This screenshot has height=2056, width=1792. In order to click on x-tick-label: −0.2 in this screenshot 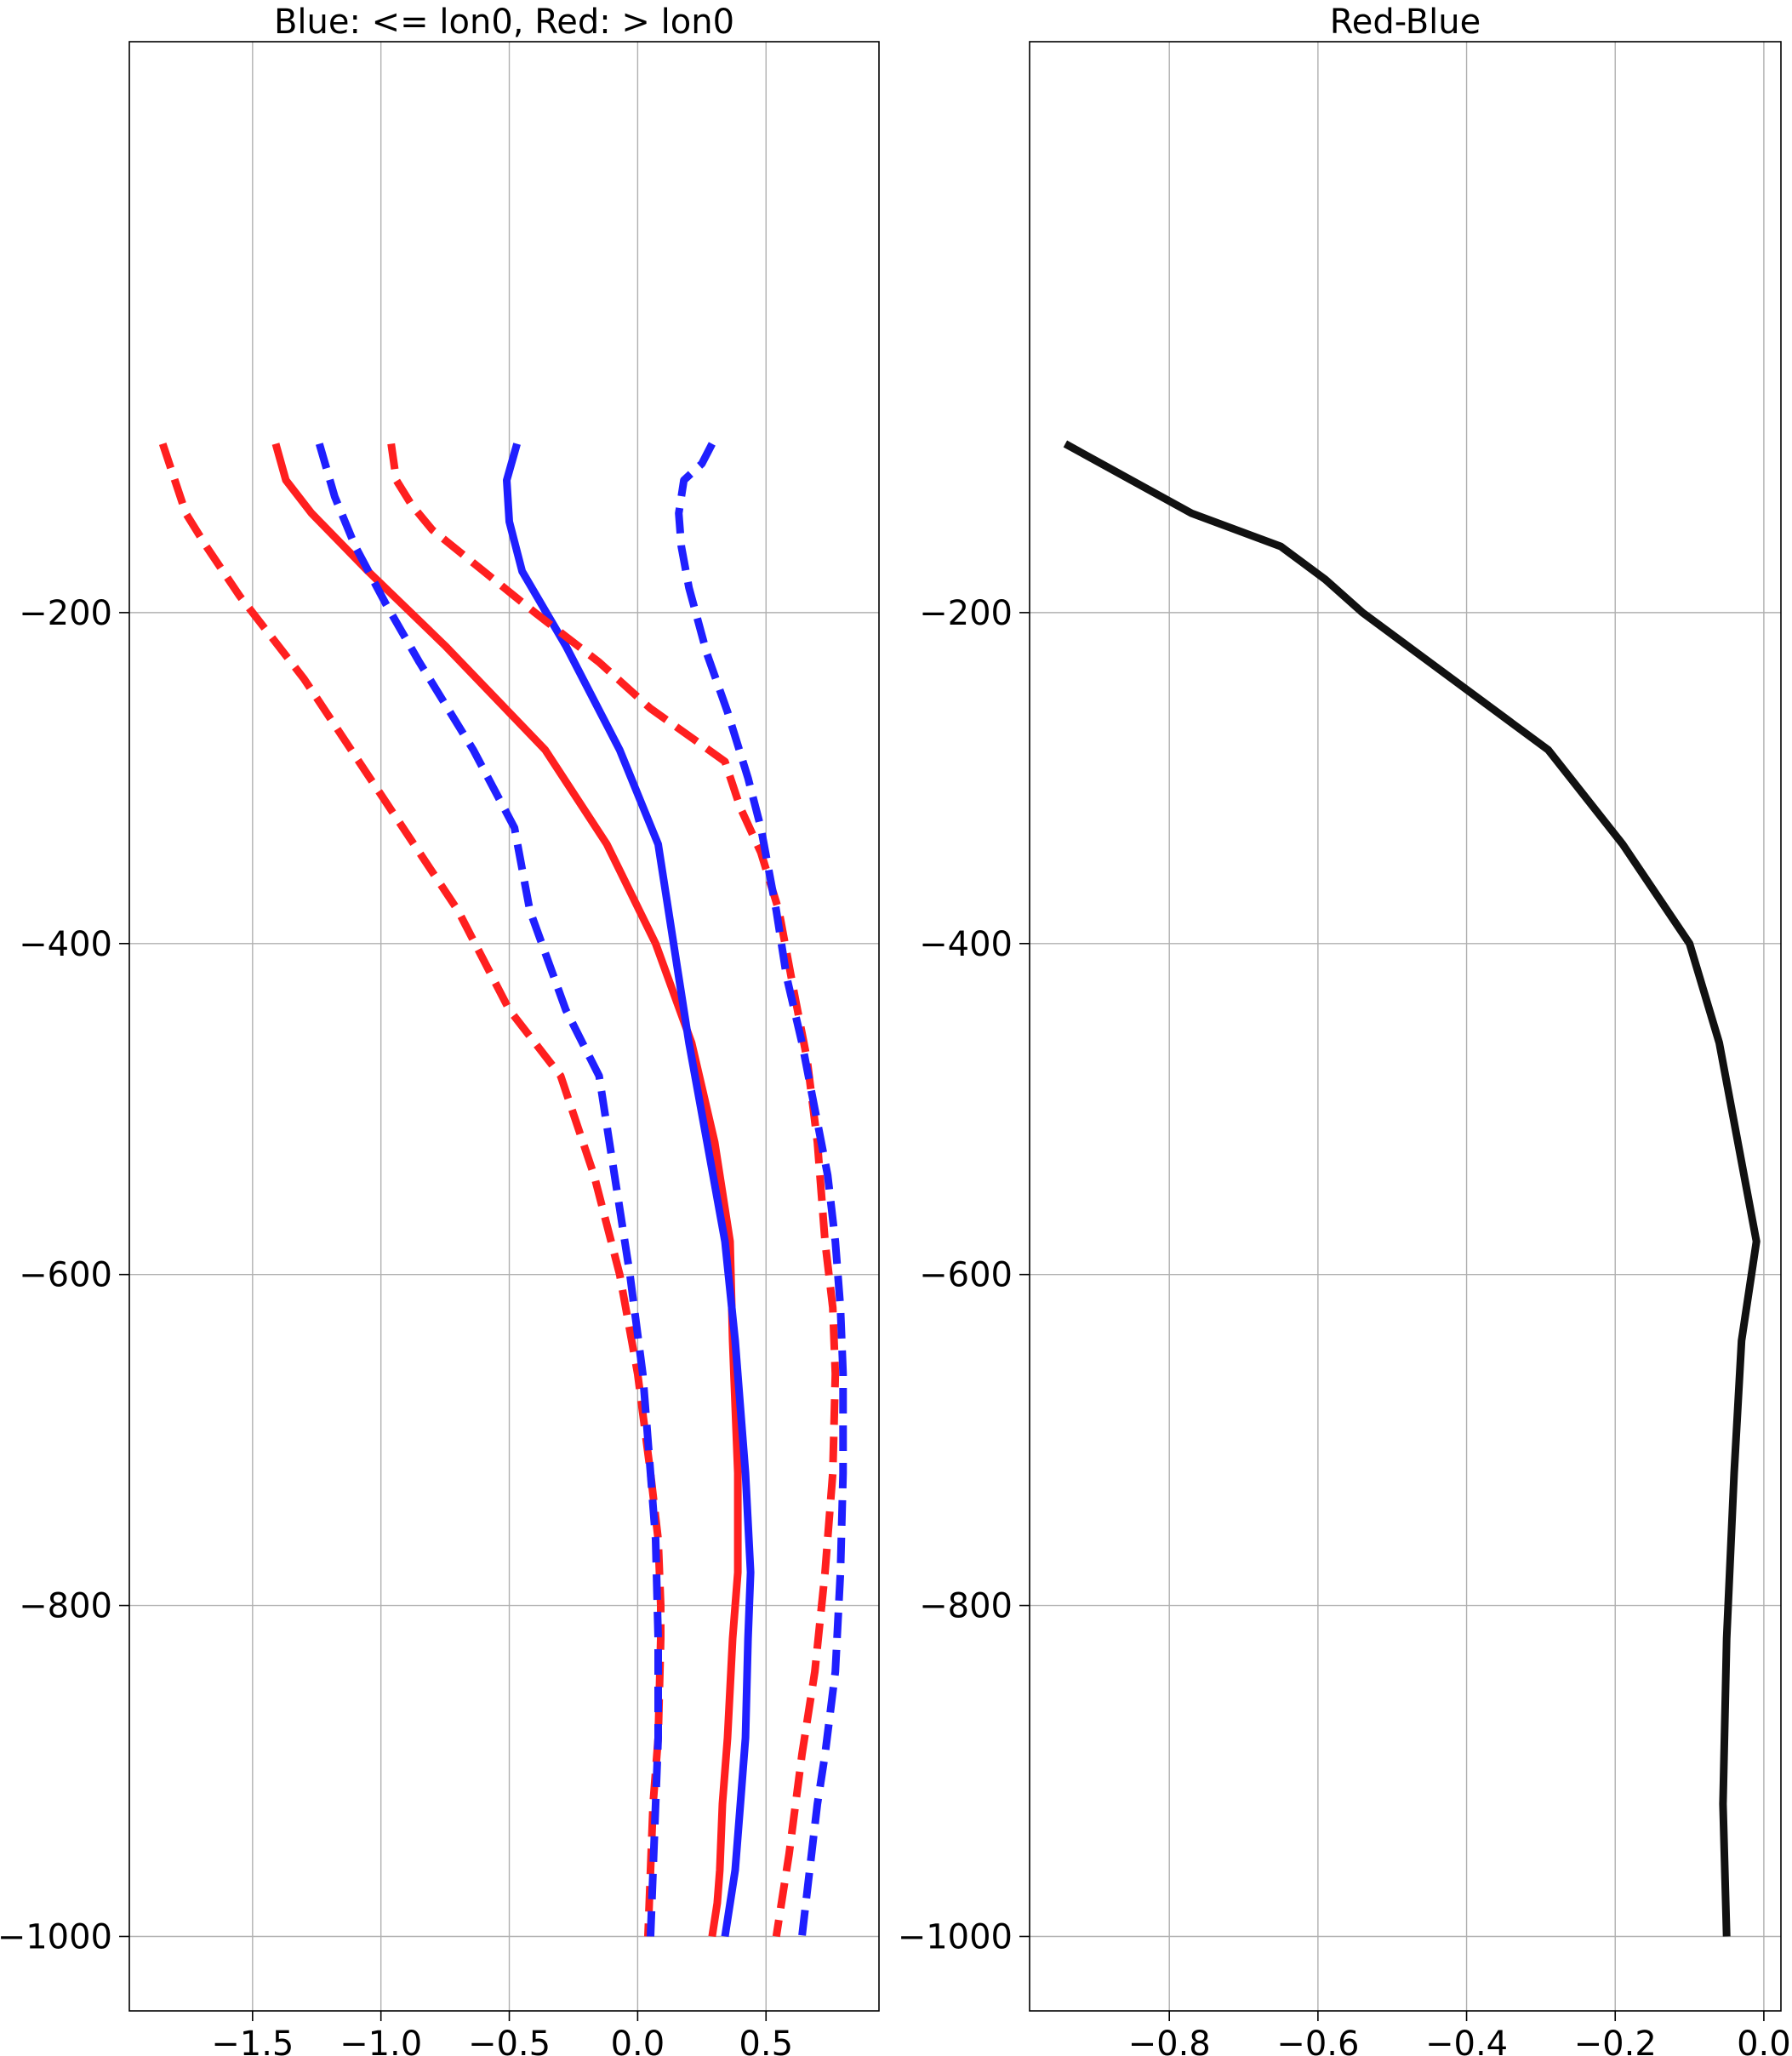, I will do `click(1615, 2041)`.